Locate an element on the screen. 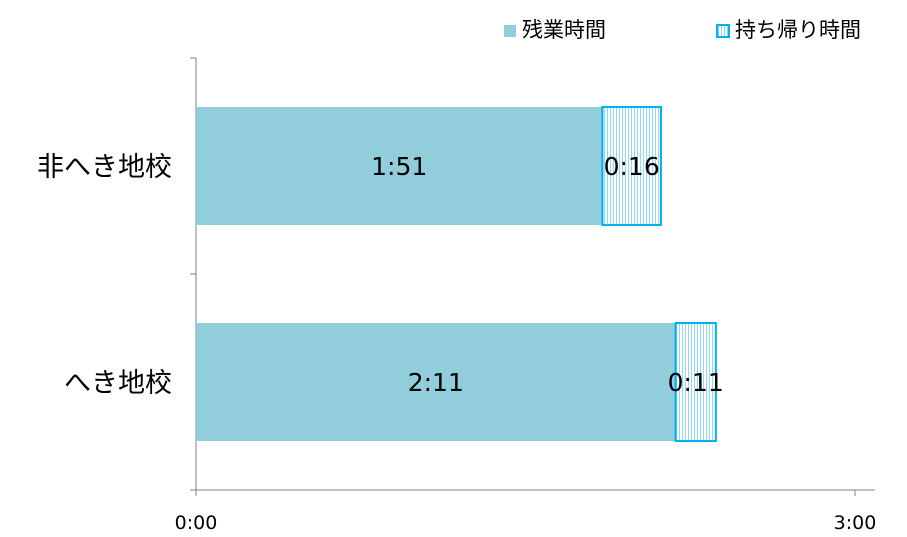  legend: 残業時間 持ち帰り時間 is located at coordinates (682, 30).